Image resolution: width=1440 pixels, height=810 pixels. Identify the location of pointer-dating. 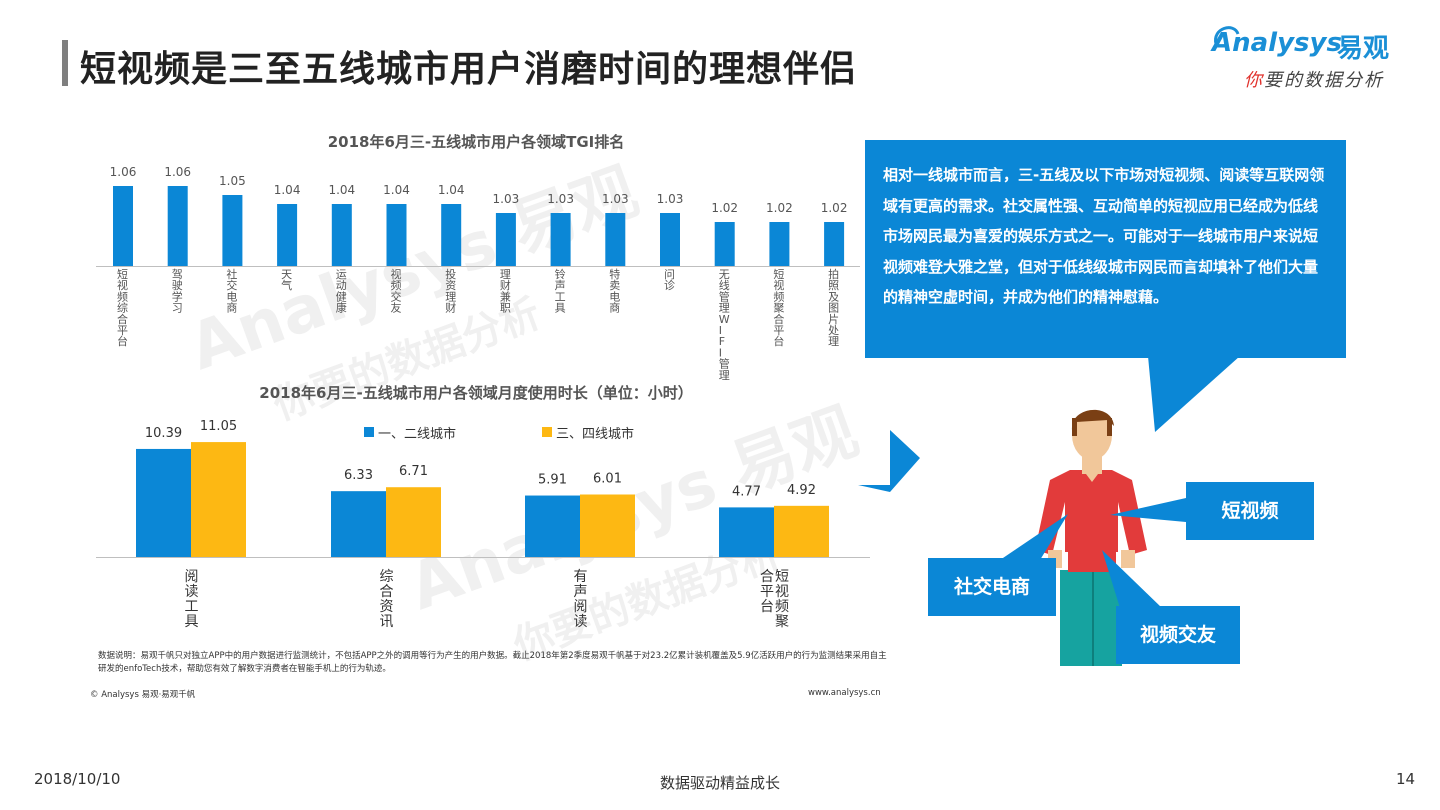
(1132, 579).